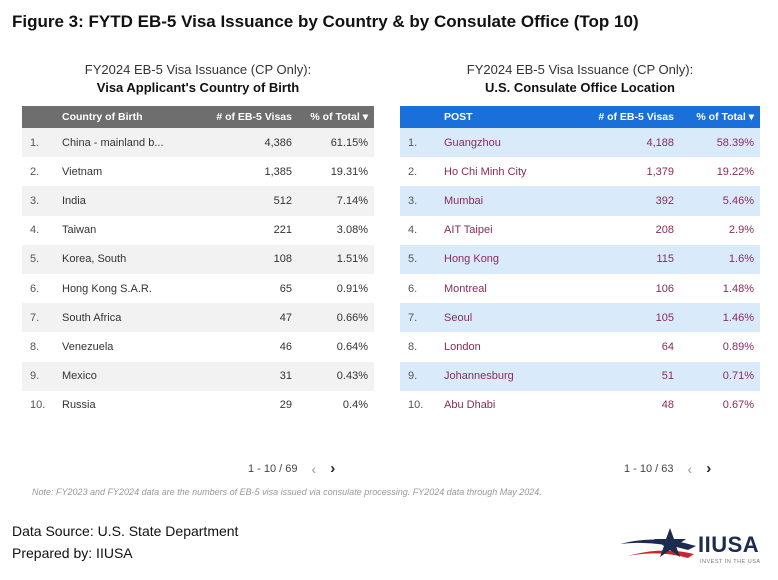 The width and height of the screenshot is (778, 580). What do you see at coordinates (198, 230) in the screenshot?
I see `table-row: 4. Taiwan 221 3.08%` at bounding box center [198, 230].